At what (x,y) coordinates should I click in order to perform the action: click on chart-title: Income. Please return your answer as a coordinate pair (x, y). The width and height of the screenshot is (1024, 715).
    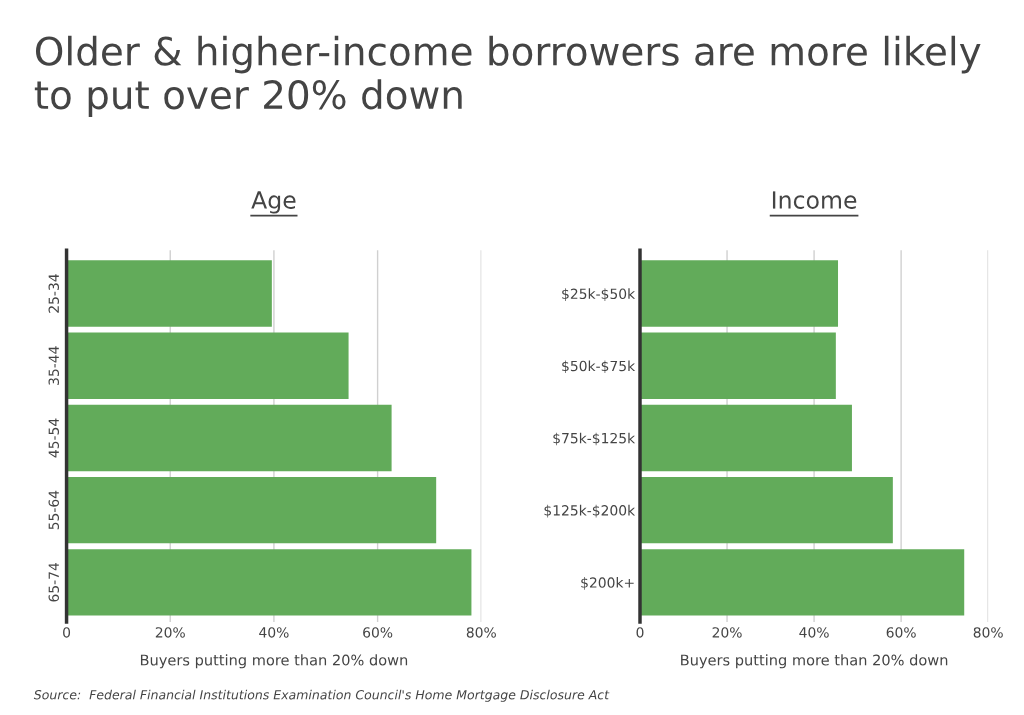
    Looking at the image, I should click on (814, 200).